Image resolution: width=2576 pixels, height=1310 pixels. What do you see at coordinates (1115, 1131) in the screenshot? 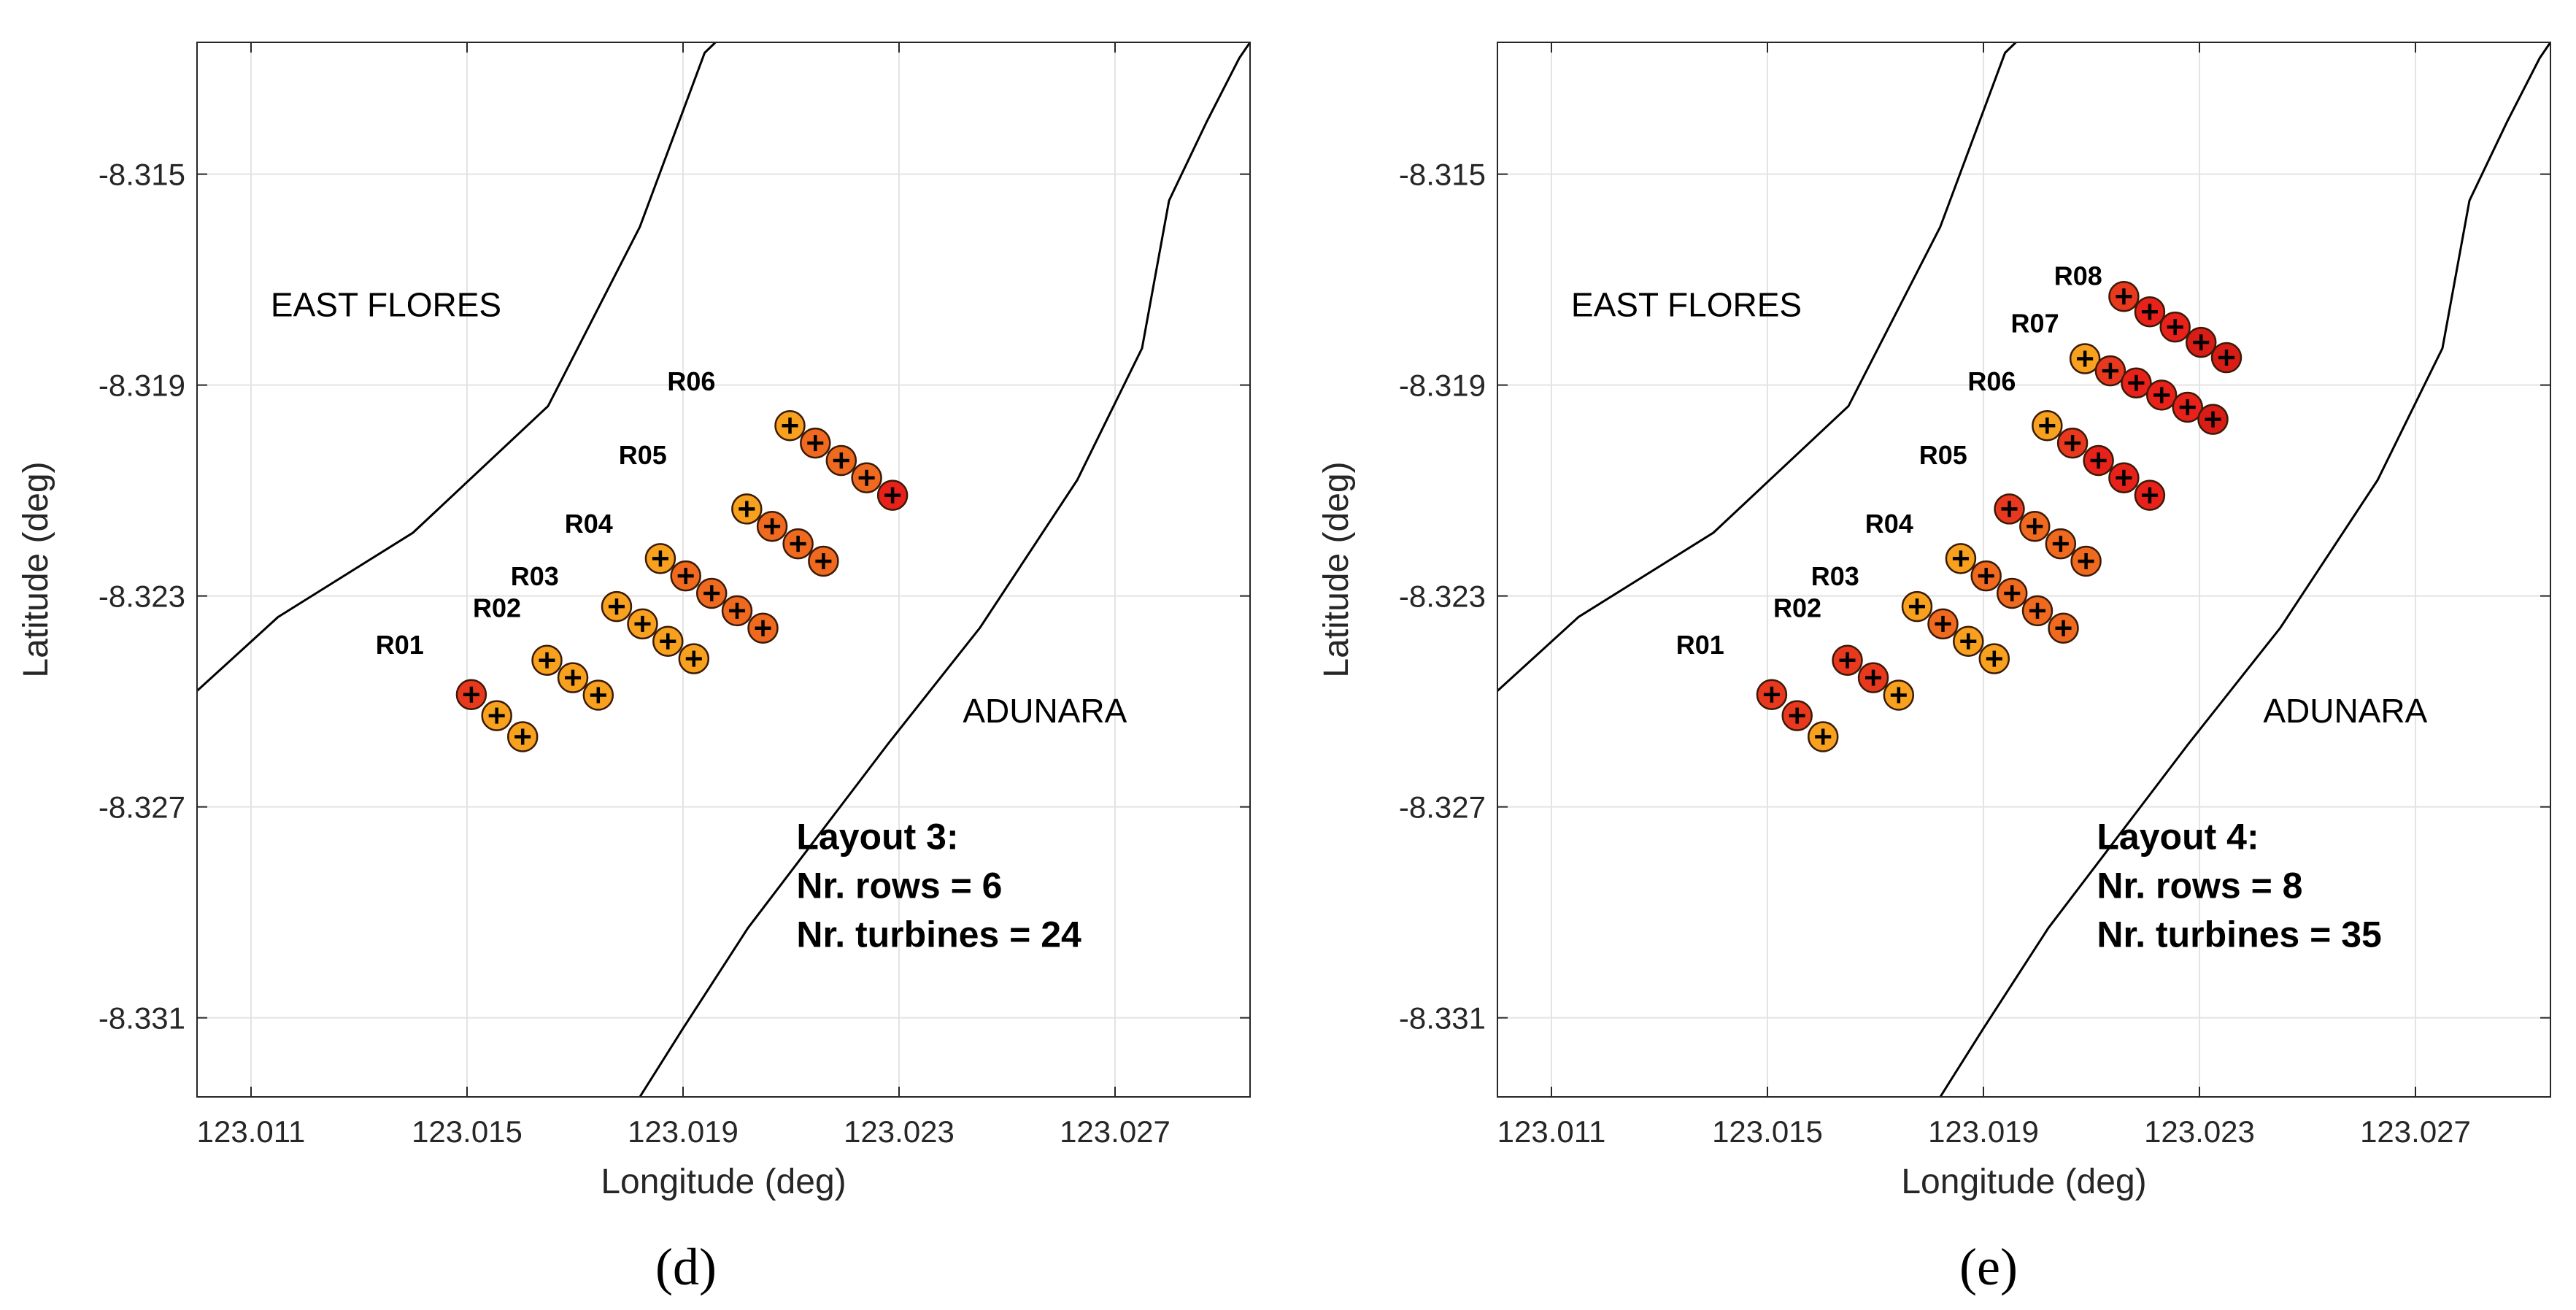
I see `x-tick-label: 123.027` at bounding box center [1115, 1131].